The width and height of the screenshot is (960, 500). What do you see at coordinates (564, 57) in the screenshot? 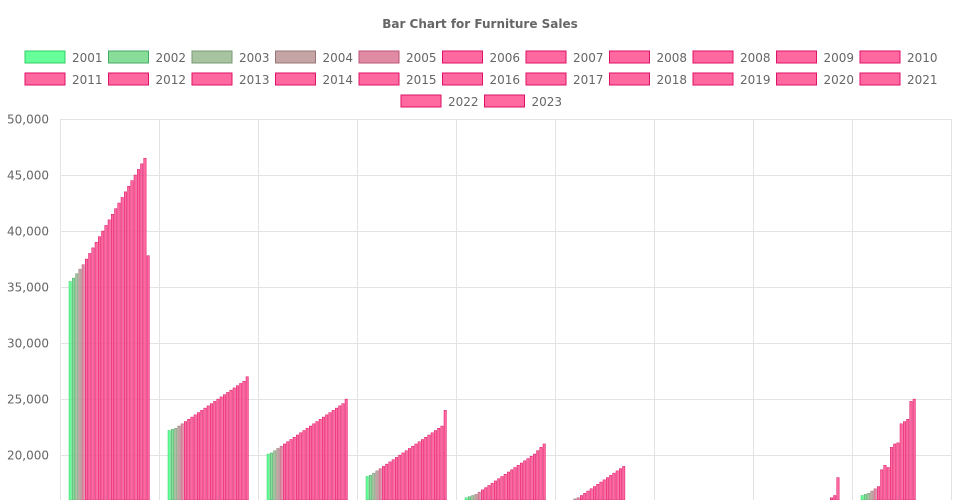
I see `legend-item: 2007` at bounding box center [564, 57].